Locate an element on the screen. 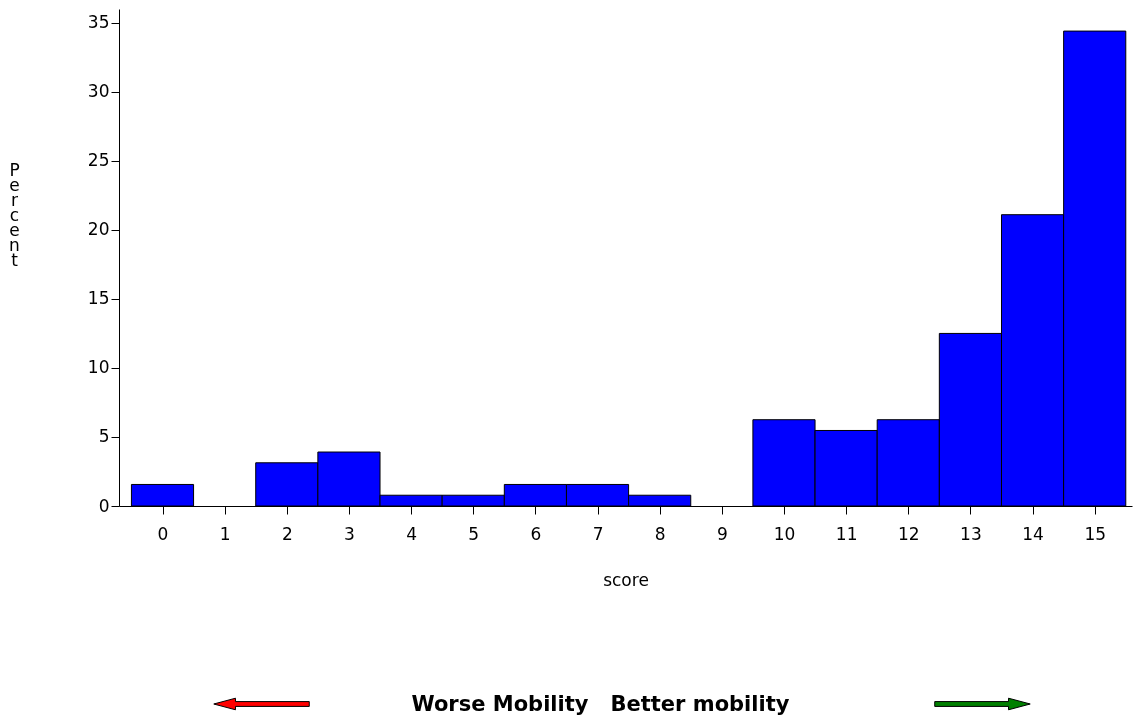  x-tick-label: 10 is located at coordinates (784, 533).